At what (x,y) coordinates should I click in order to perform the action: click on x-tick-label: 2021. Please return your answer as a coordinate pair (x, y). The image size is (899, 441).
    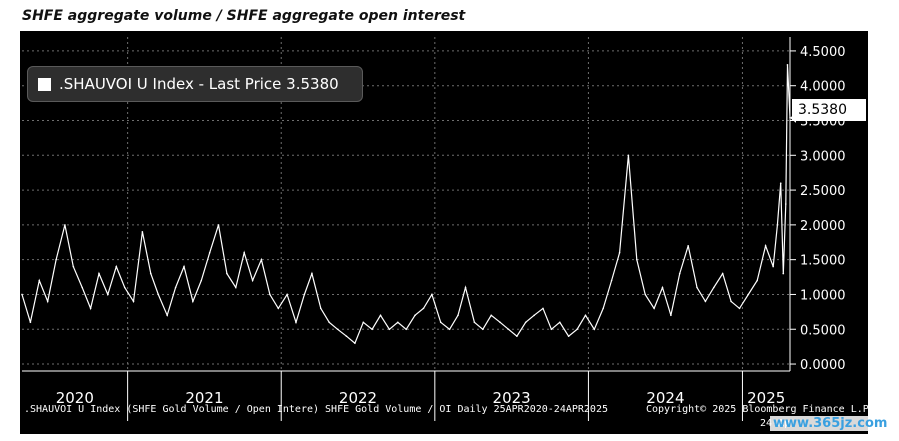
    Looking at the image, I should click on (204, 398).